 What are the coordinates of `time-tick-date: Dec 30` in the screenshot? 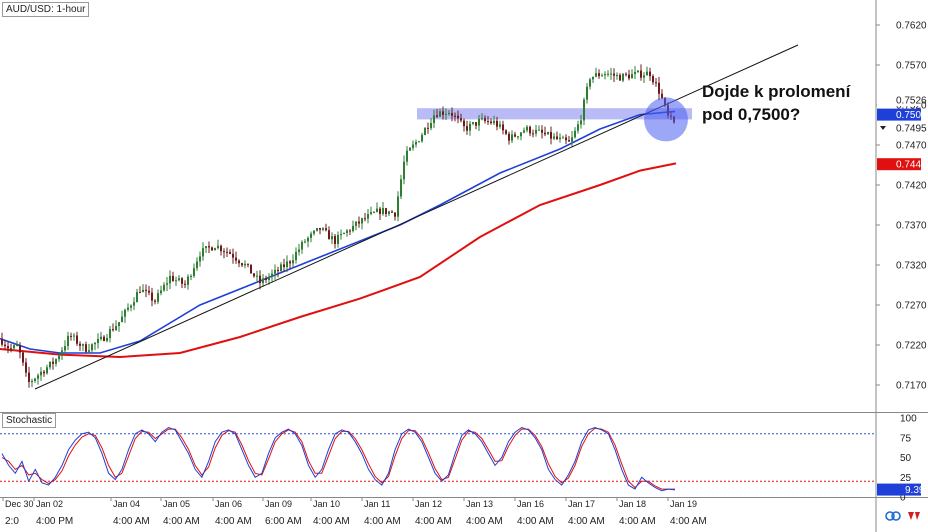 It's located at (19, 504).